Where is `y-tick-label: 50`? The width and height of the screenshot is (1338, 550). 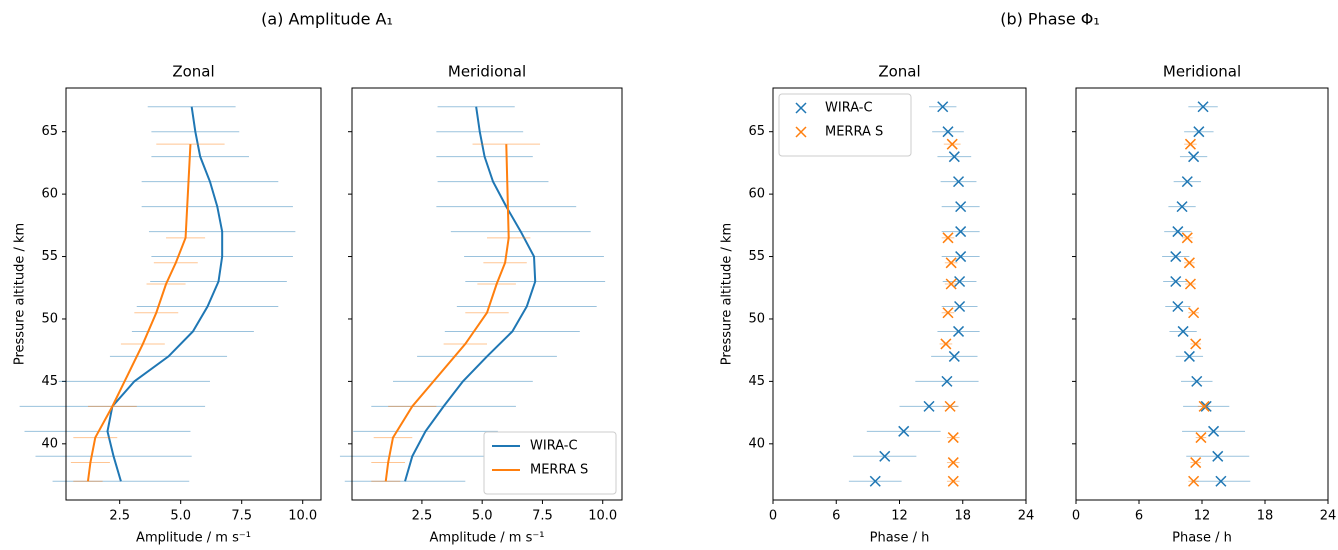
y-tick-label: 50 is located at coordinates (756, 318).